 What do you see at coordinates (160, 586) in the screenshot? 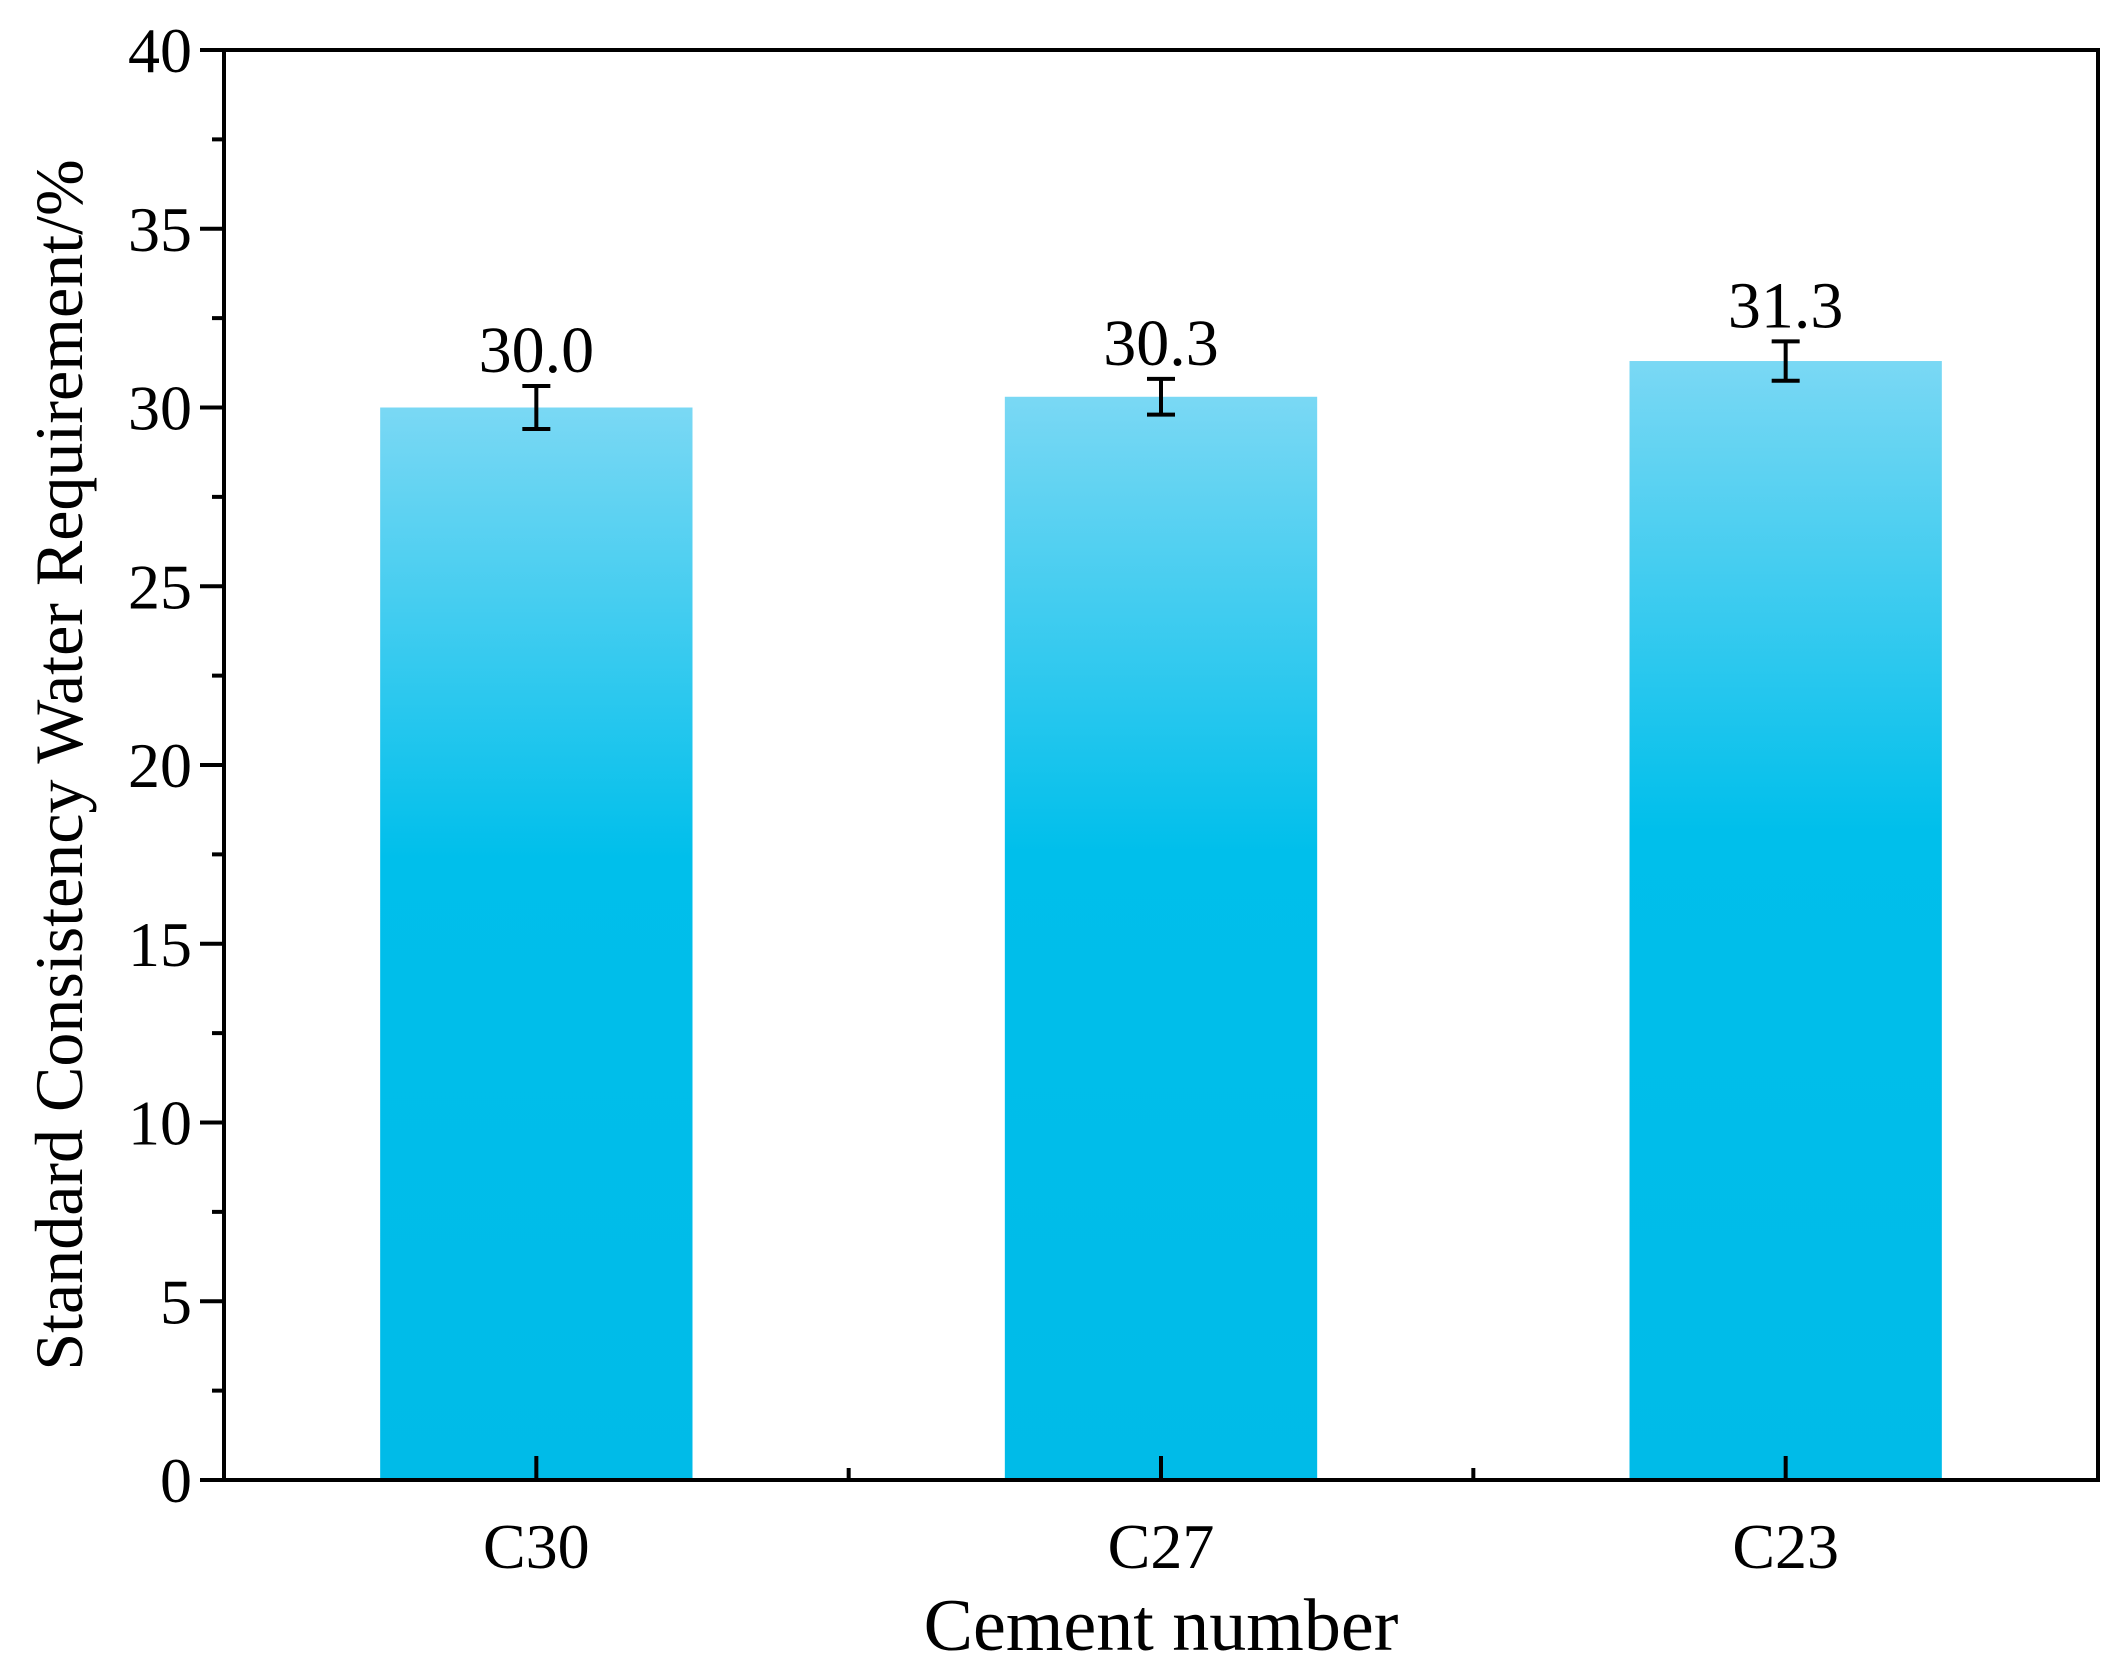
I see `y-tick-label: 25` at bounding box center [160, 586].